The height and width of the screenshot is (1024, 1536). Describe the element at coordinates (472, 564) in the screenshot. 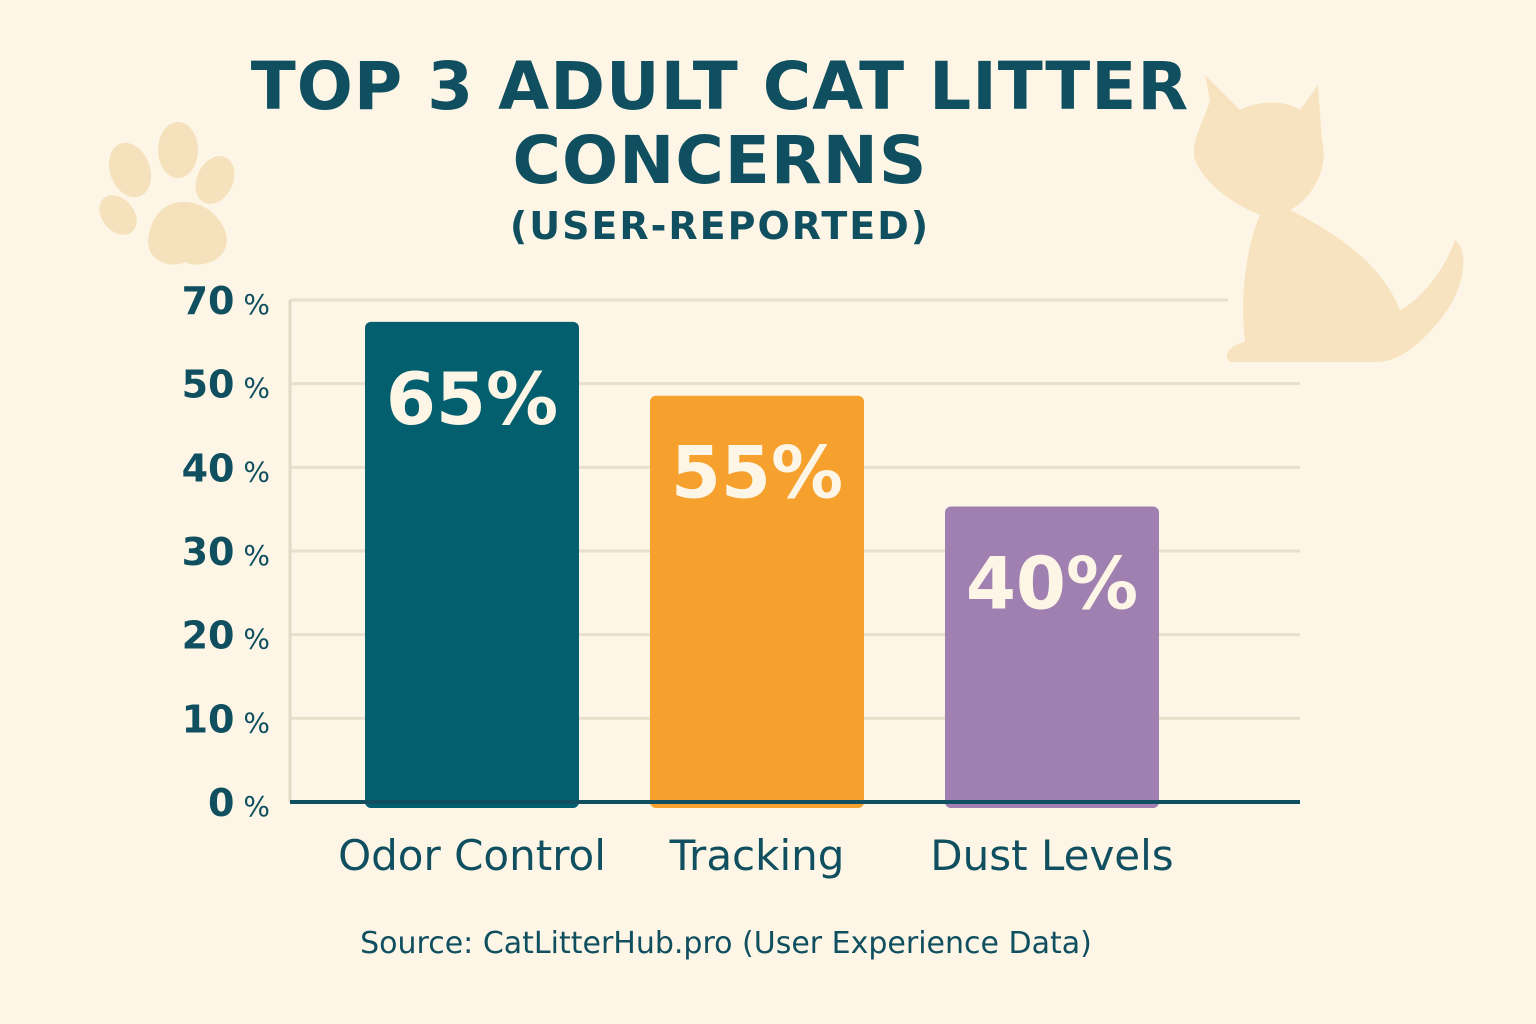

I see `bar-odor-control` at that location.